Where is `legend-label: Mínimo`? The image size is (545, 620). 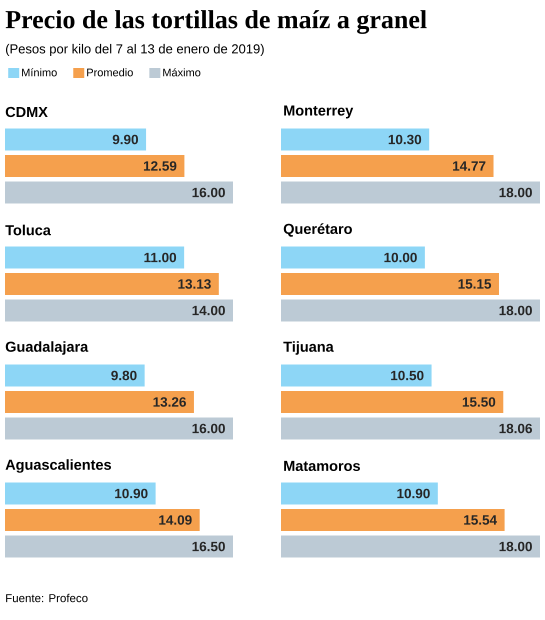 legend-label: Mínimo is located at coordinates (39, 72).